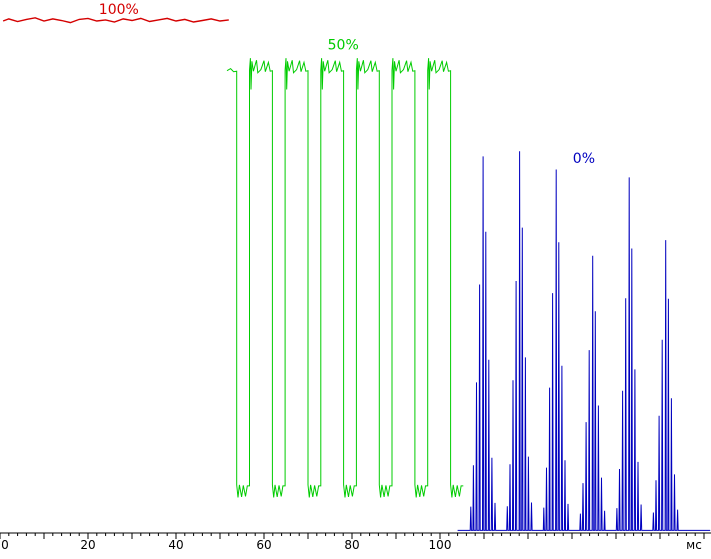 Image resolution: width=711 pixels, height=559 pixels. What do you see at coordinates (119, 10) in the screenshot?
I see `series-label-100pct: 100%` at bounding box center [119, 10].